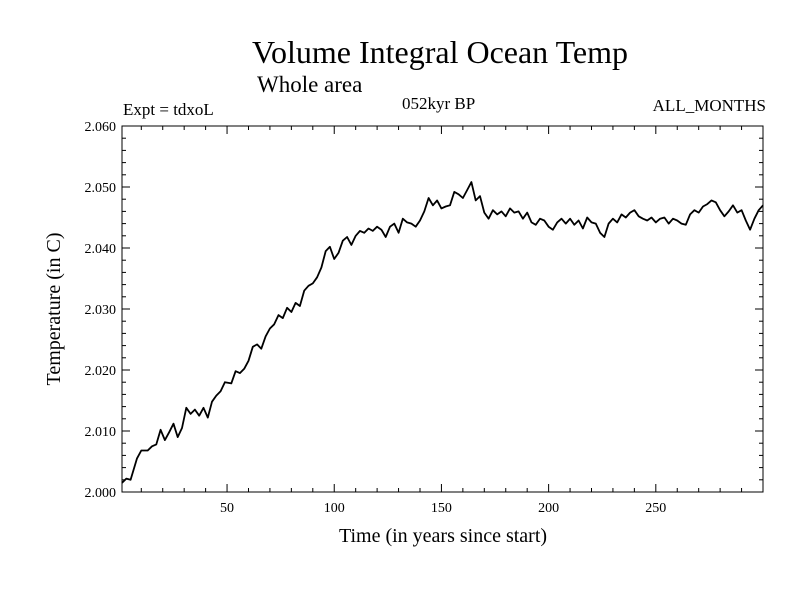 The image size is (800, 600). Describe the element at coordinates (227, 508) in the screenshot. I see `x-tick-label: 50` at that location.